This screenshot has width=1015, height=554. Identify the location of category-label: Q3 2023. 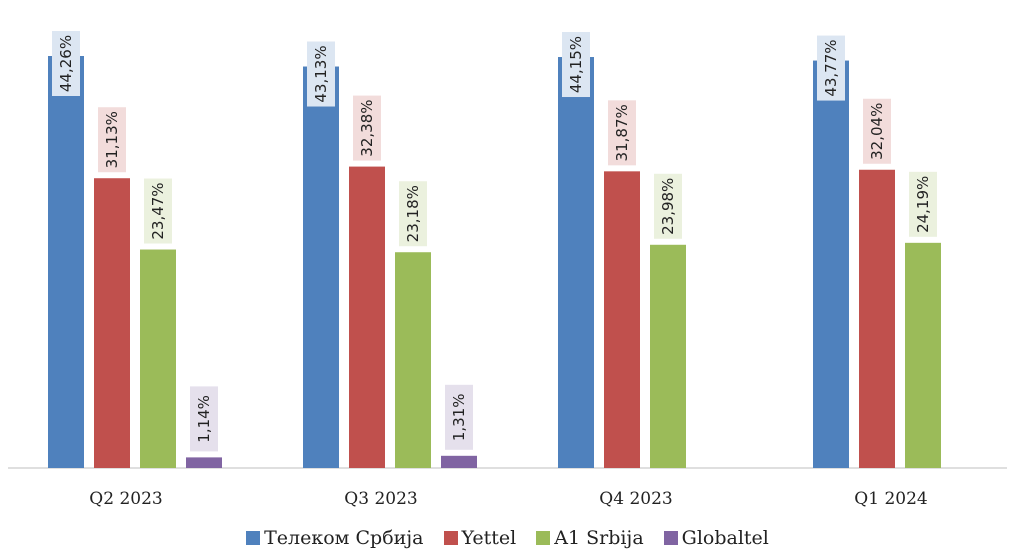
(380, 499).